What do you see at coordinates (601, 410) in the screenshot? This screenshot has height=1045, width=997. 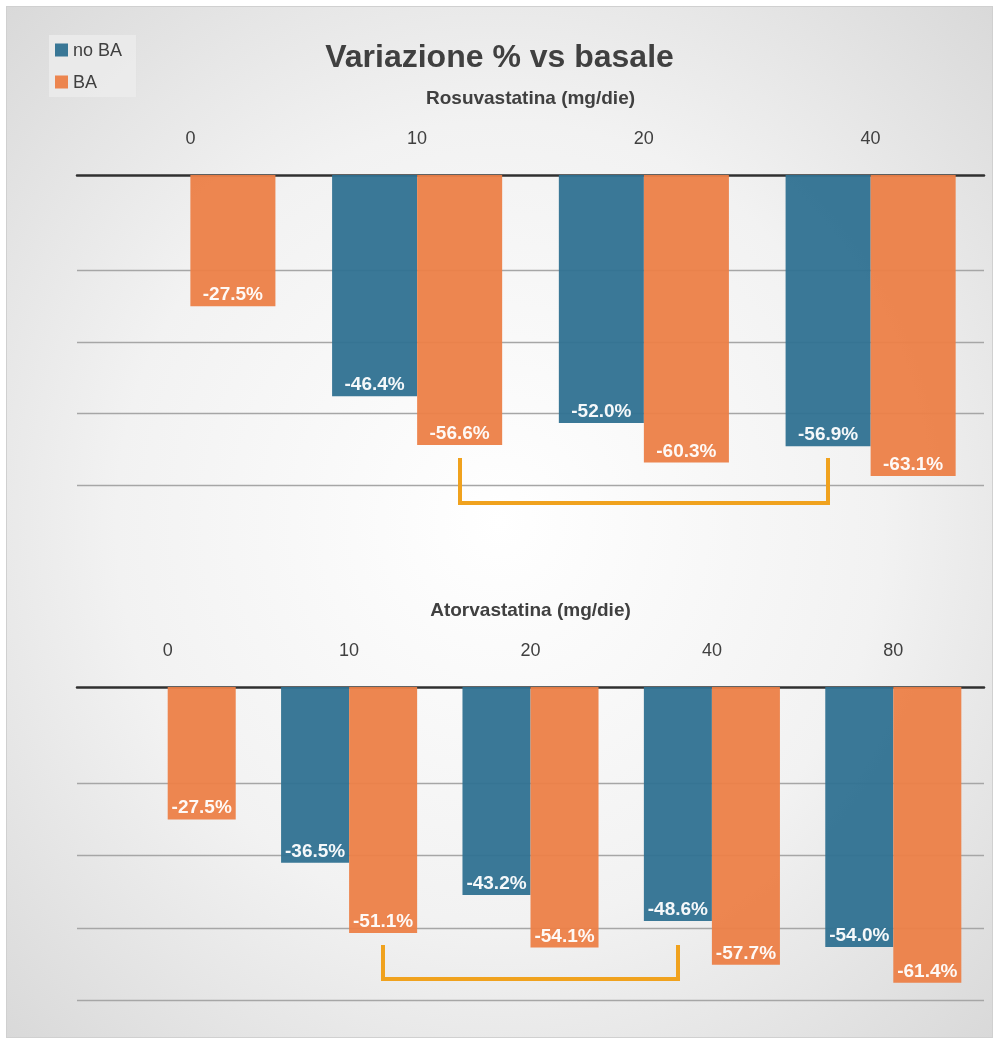 I see `data-label: -52.0%` at bounding box center [601, 410].